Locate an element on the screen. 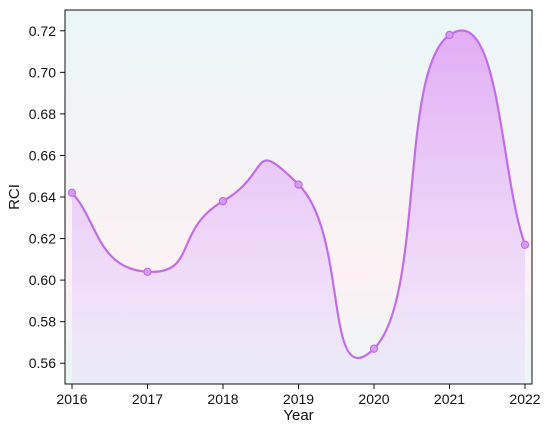  x-tick-label: 2020 is located at coordinates (373, 399).